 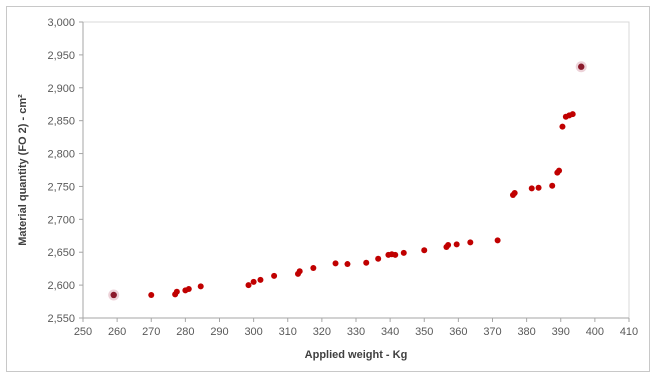 What do you see at coordinates (526, 332) in the screenshot?
I see `x-tick-label: 380` at bounding box center [526, 332].